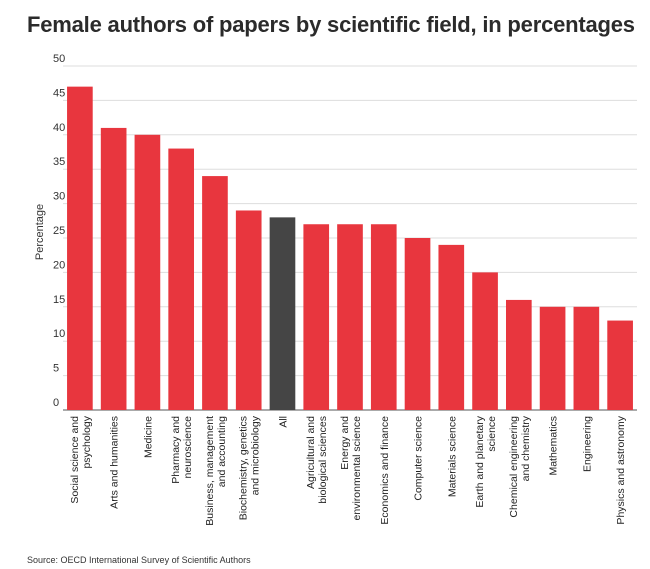  What do you see at coordinates (351, 468) in the screenshot?
I see `x-tick-label: Energy andenvironmental science` at bounding box center [351, 468].